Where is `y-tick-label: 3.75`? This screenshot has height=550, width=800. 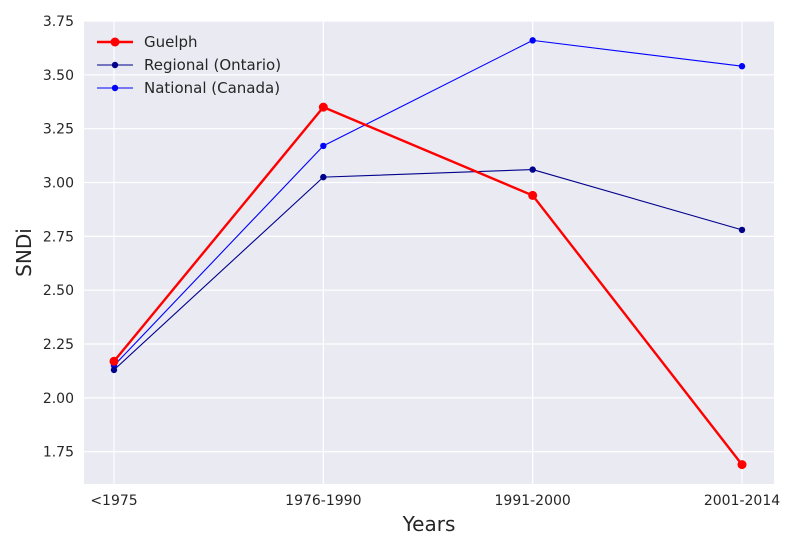
y-tick-label: 3.75 is located at coordinates (58, 22).